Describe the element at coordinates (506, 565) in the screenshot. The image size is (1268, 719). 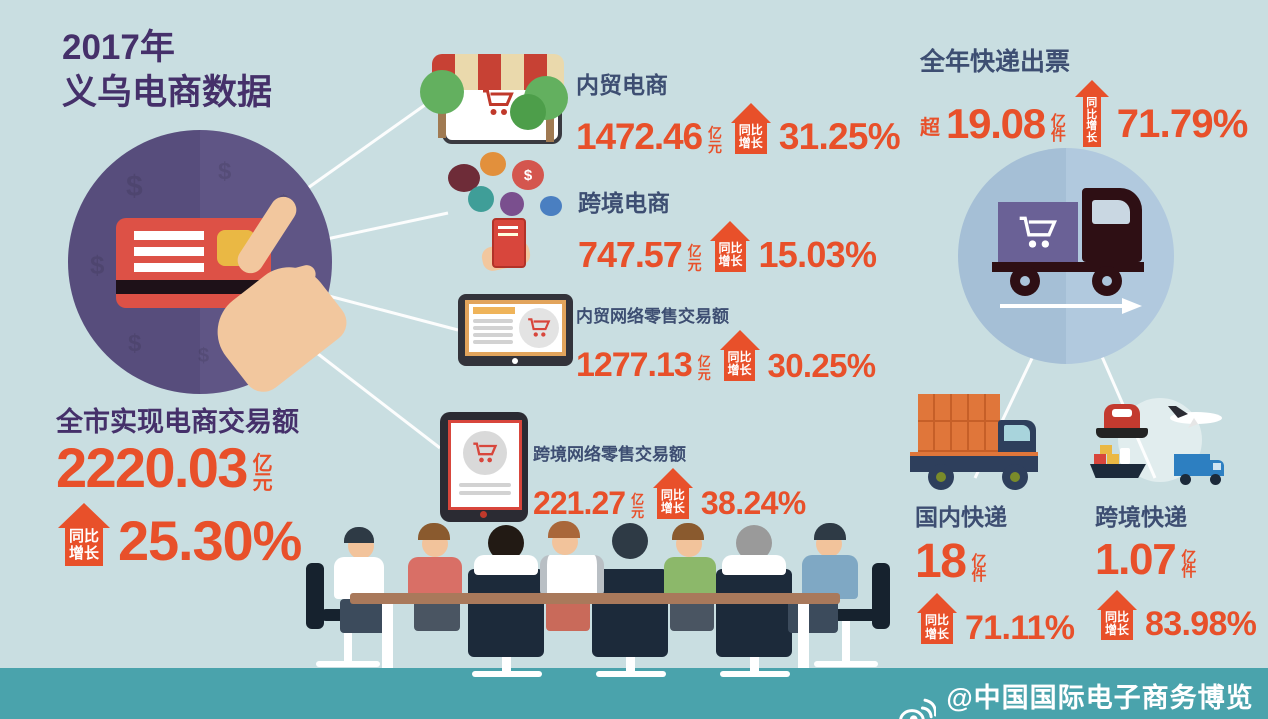
I see `shoulders` at that location.